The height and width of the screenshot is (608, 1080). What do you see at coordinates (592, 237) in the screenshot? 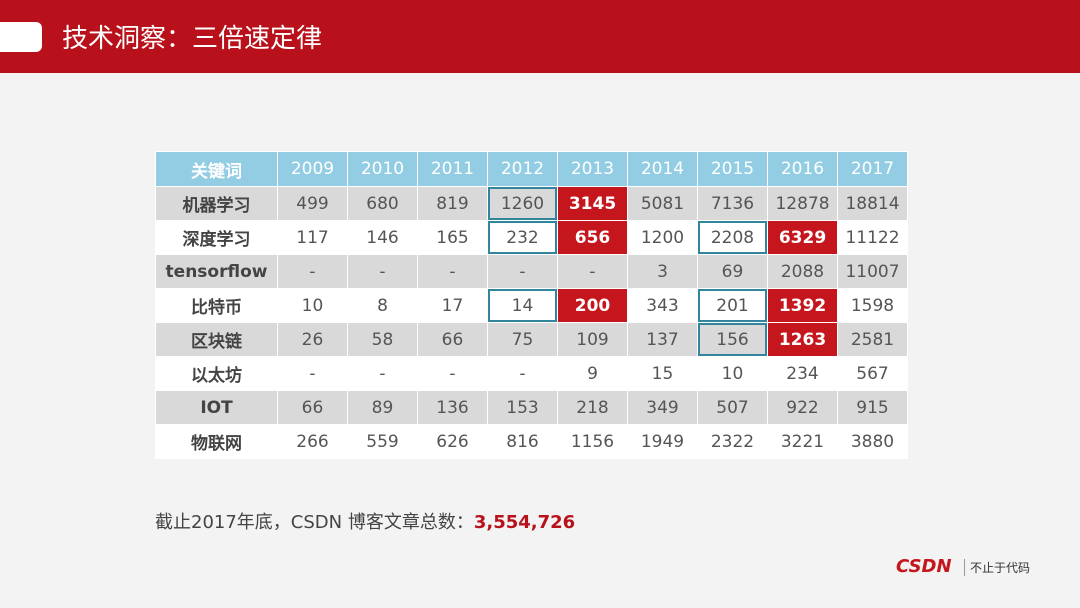
I see `table-cell: 656` at bounding box center [592, 237].